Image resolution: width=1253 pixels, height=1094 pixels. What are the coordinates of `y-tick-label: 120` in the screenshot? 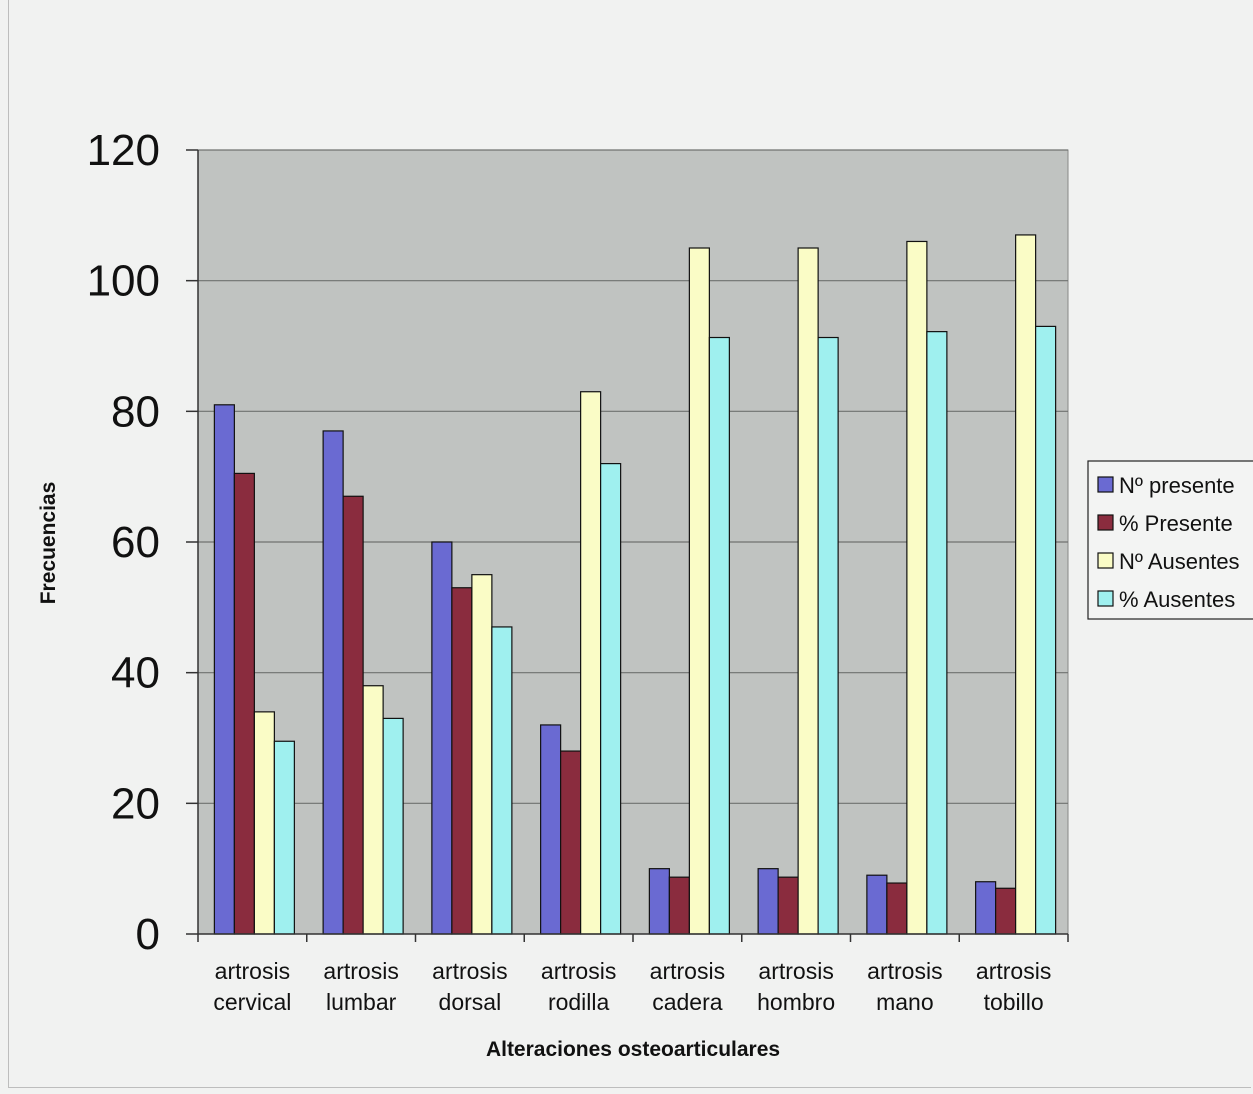 It's located at (123, 150).